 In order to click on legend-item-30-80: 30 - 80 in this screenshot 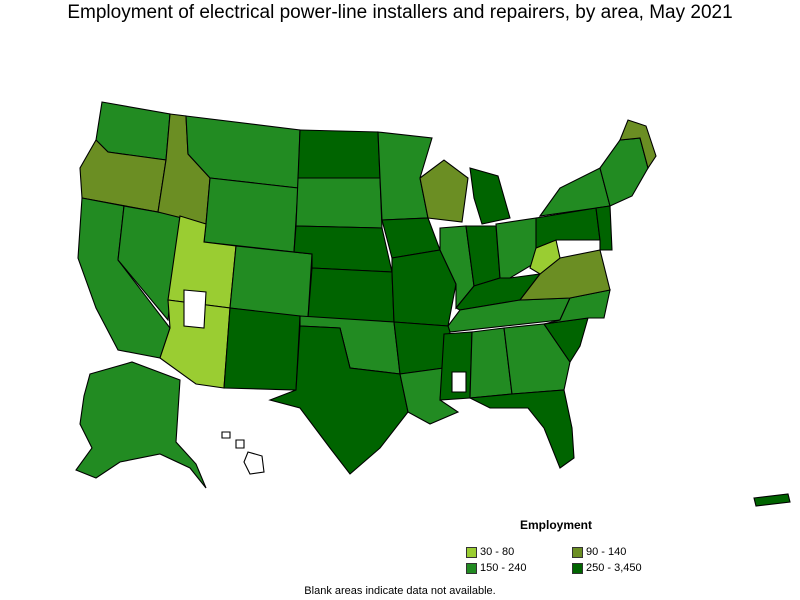, I will do `click(490, 552)`.